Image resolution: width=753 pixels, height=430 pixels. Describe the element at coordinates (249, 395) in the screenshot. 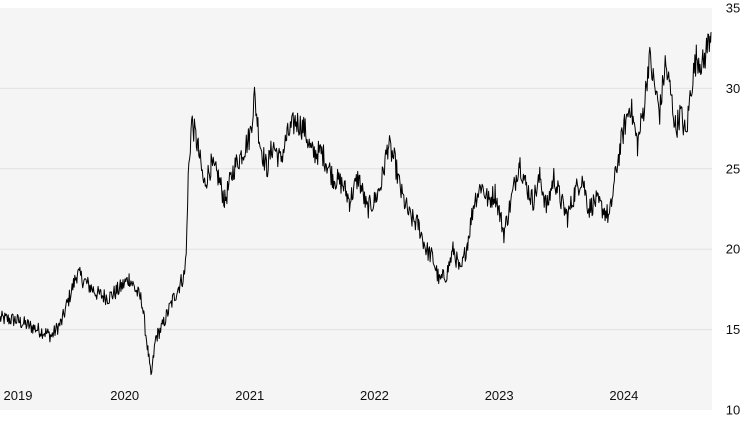

I see `x-tick-label-2021: 2021` at that location.